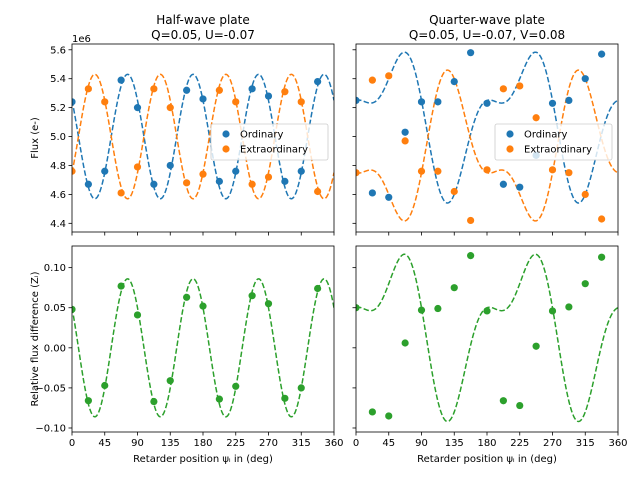 The image size is (640, 480). I want to click on x-tick-label: 225, so click(235, 443).